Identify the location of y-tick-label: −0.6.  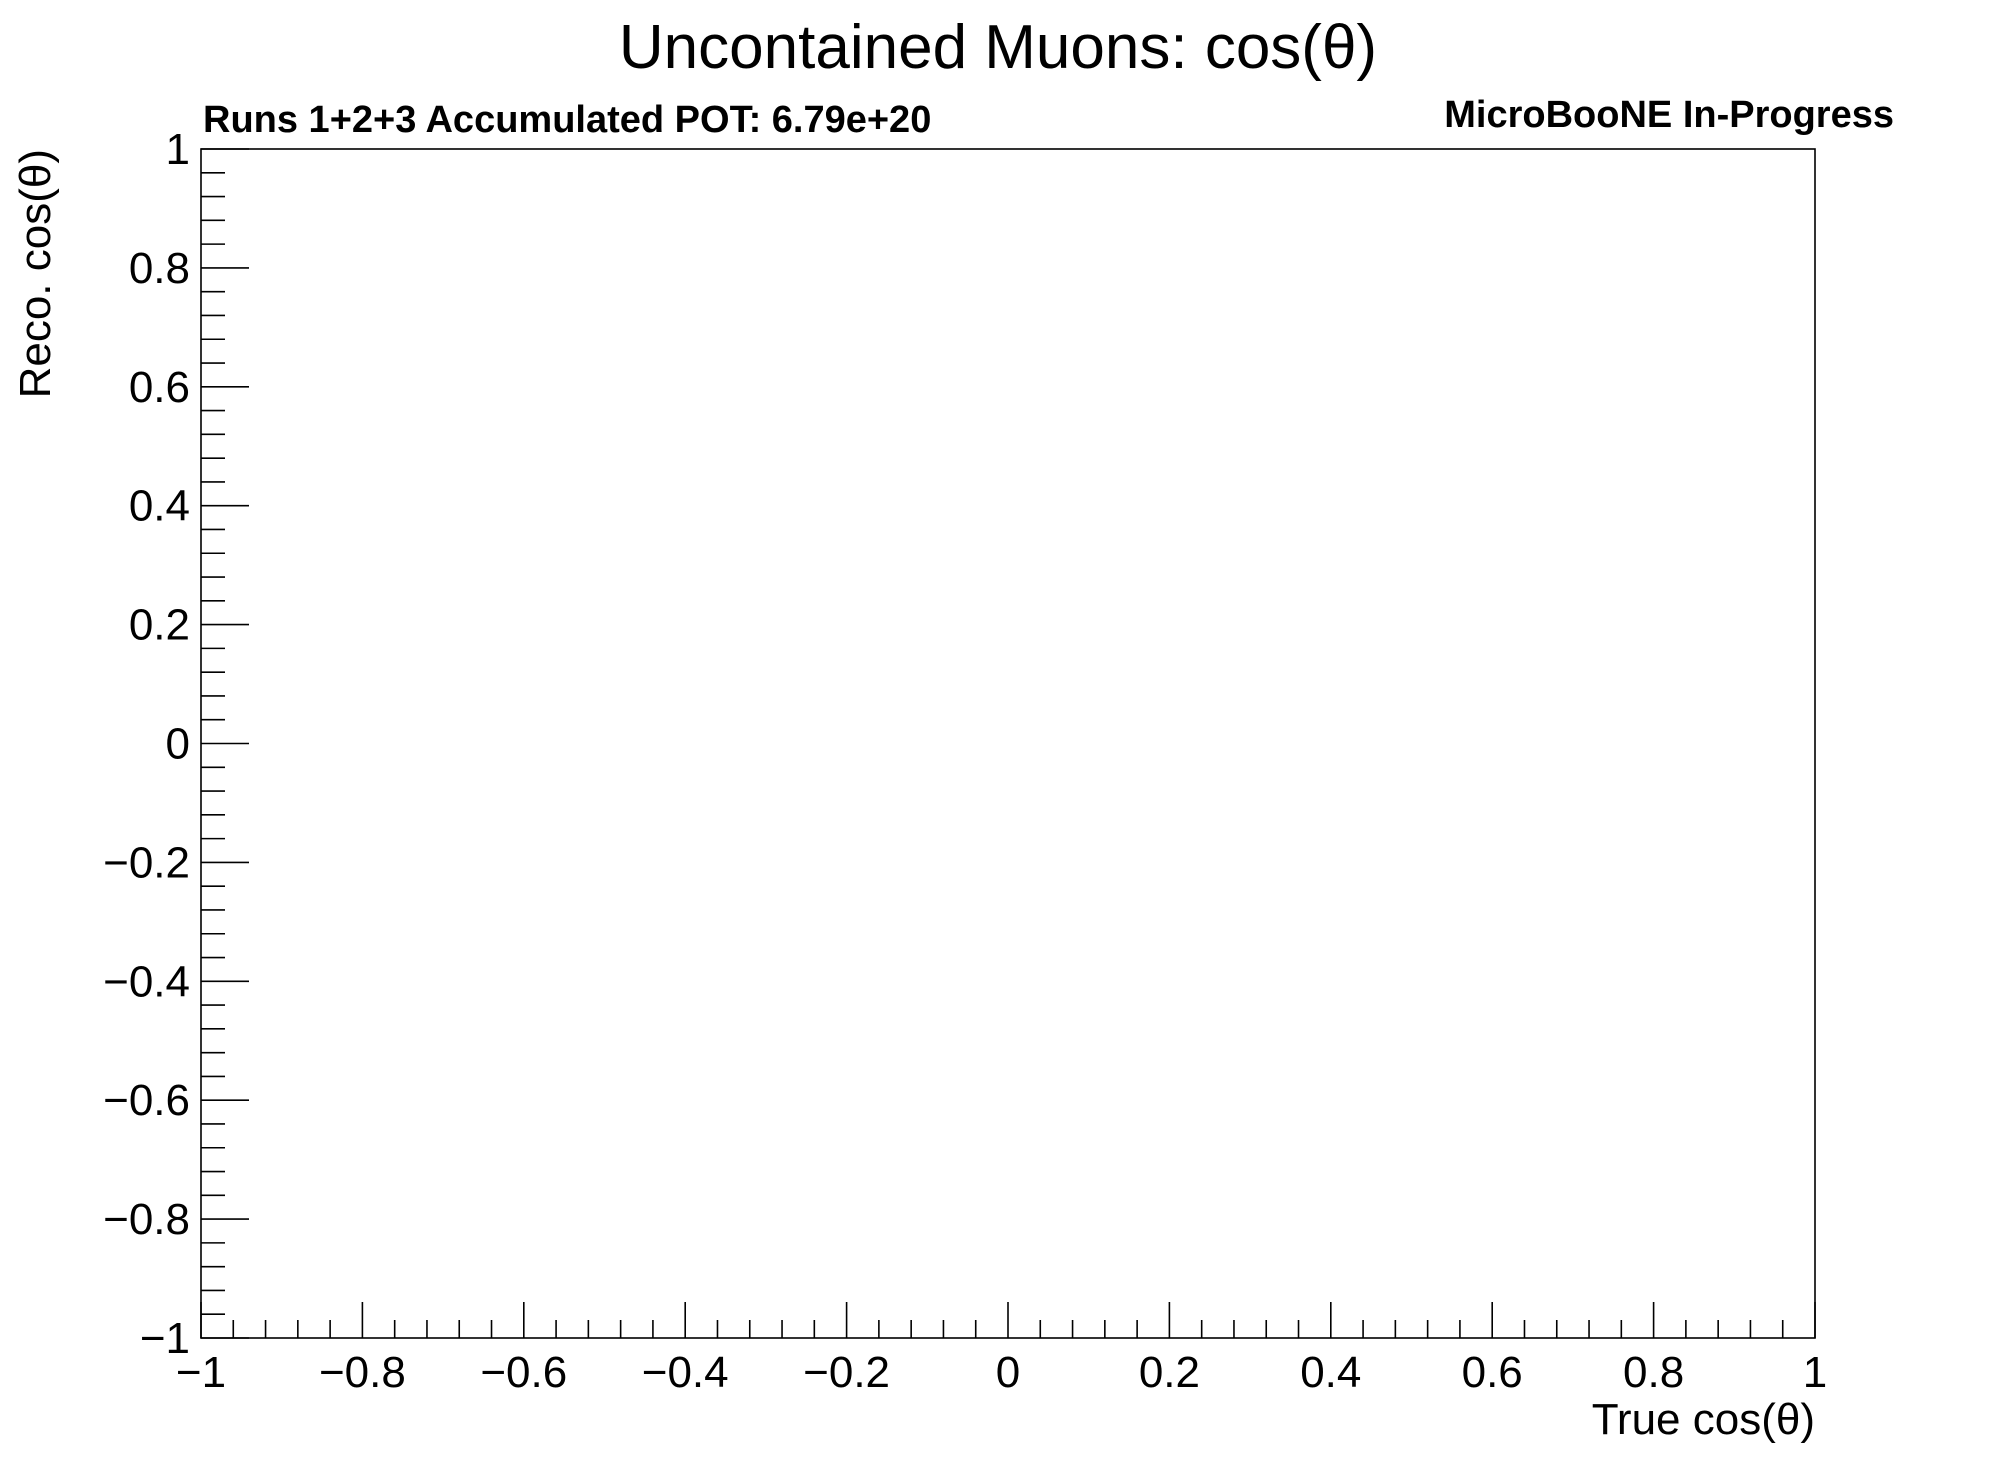
(146, 1100).